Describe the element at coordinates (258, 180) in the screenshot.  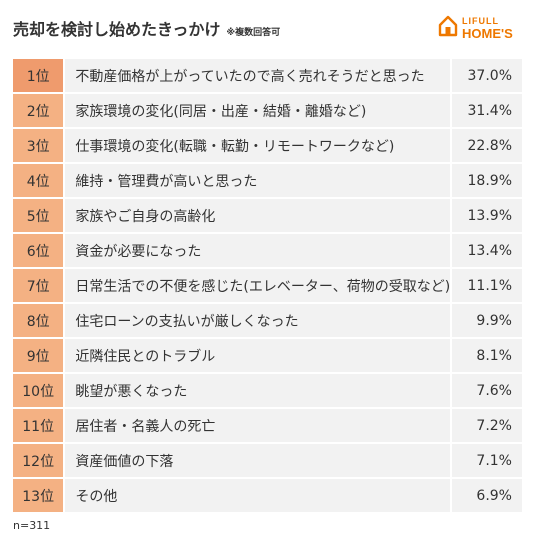
I see `label-cell: 維持・管理費が高いと思った` at that location.